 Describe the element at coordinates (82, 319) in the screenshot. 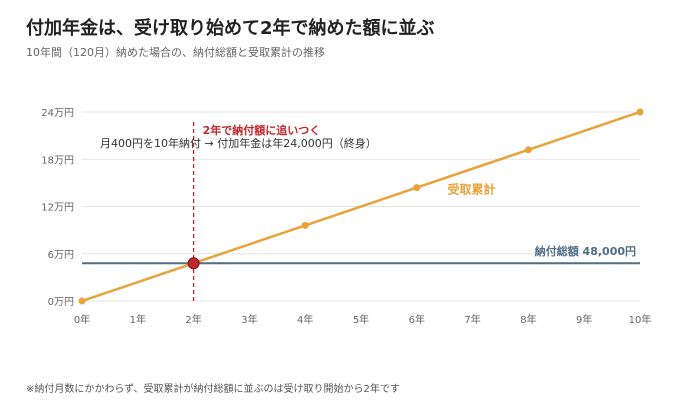

I see `x-tick-label: 0年` at that location.